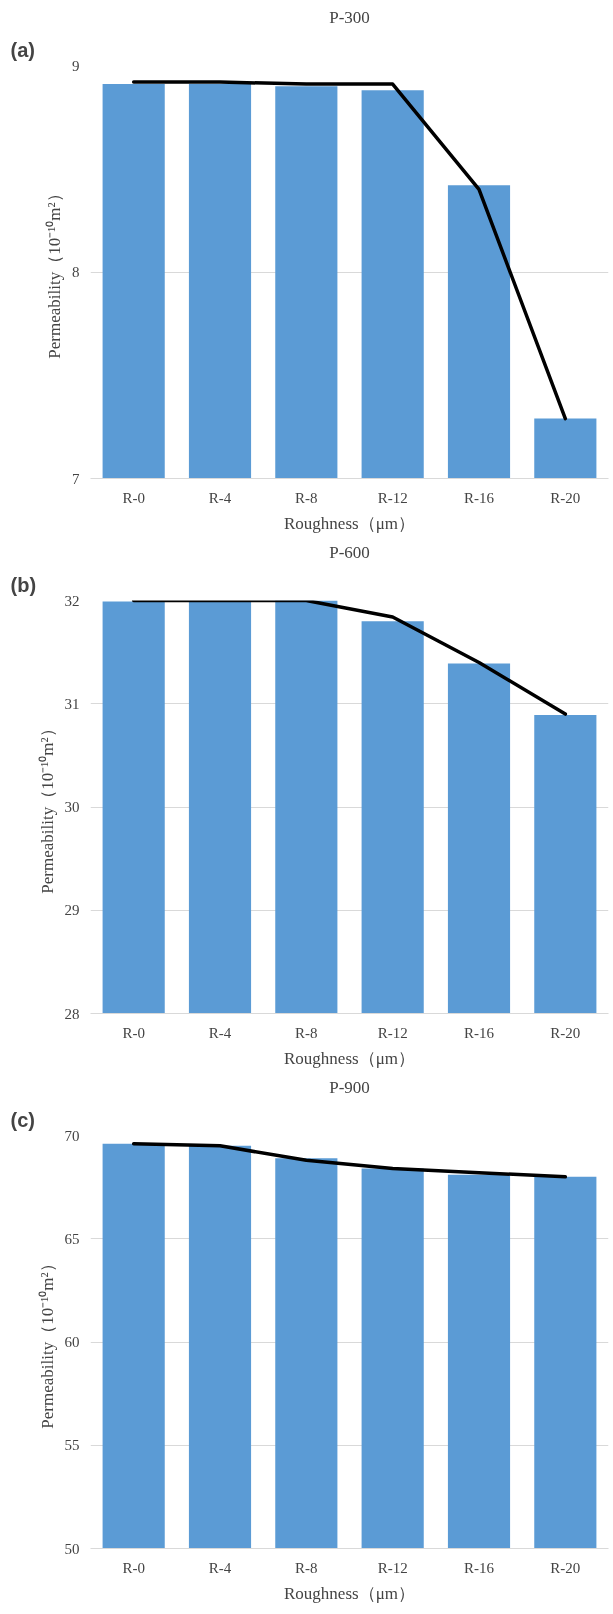 The height and width of the screenshot is (1614, 613). What do you see at coordinates (72, 1548) in the screenshot?
I see `y-tick-label: 50` at bounding box center [72, 1548].